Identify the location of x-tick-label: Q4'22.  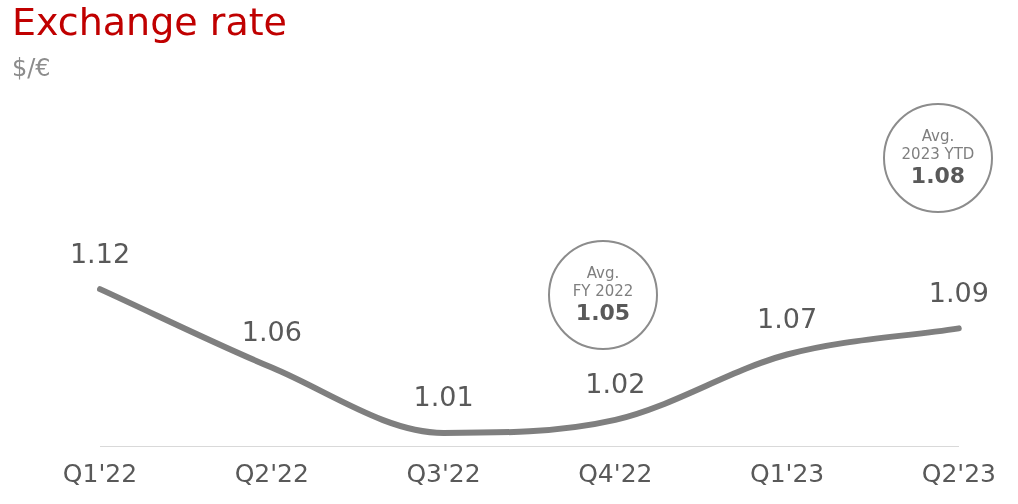
(615, 473).